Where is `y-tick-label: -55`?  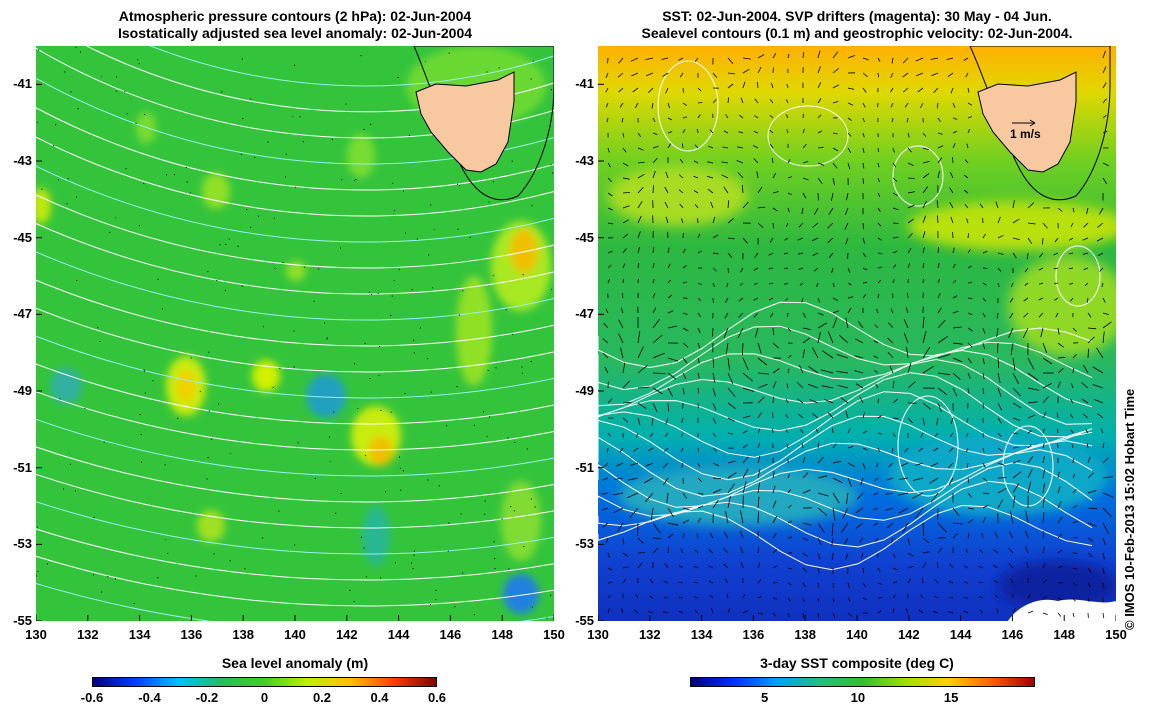
y-tick-label: -55 is located at coordinates (584, 620).